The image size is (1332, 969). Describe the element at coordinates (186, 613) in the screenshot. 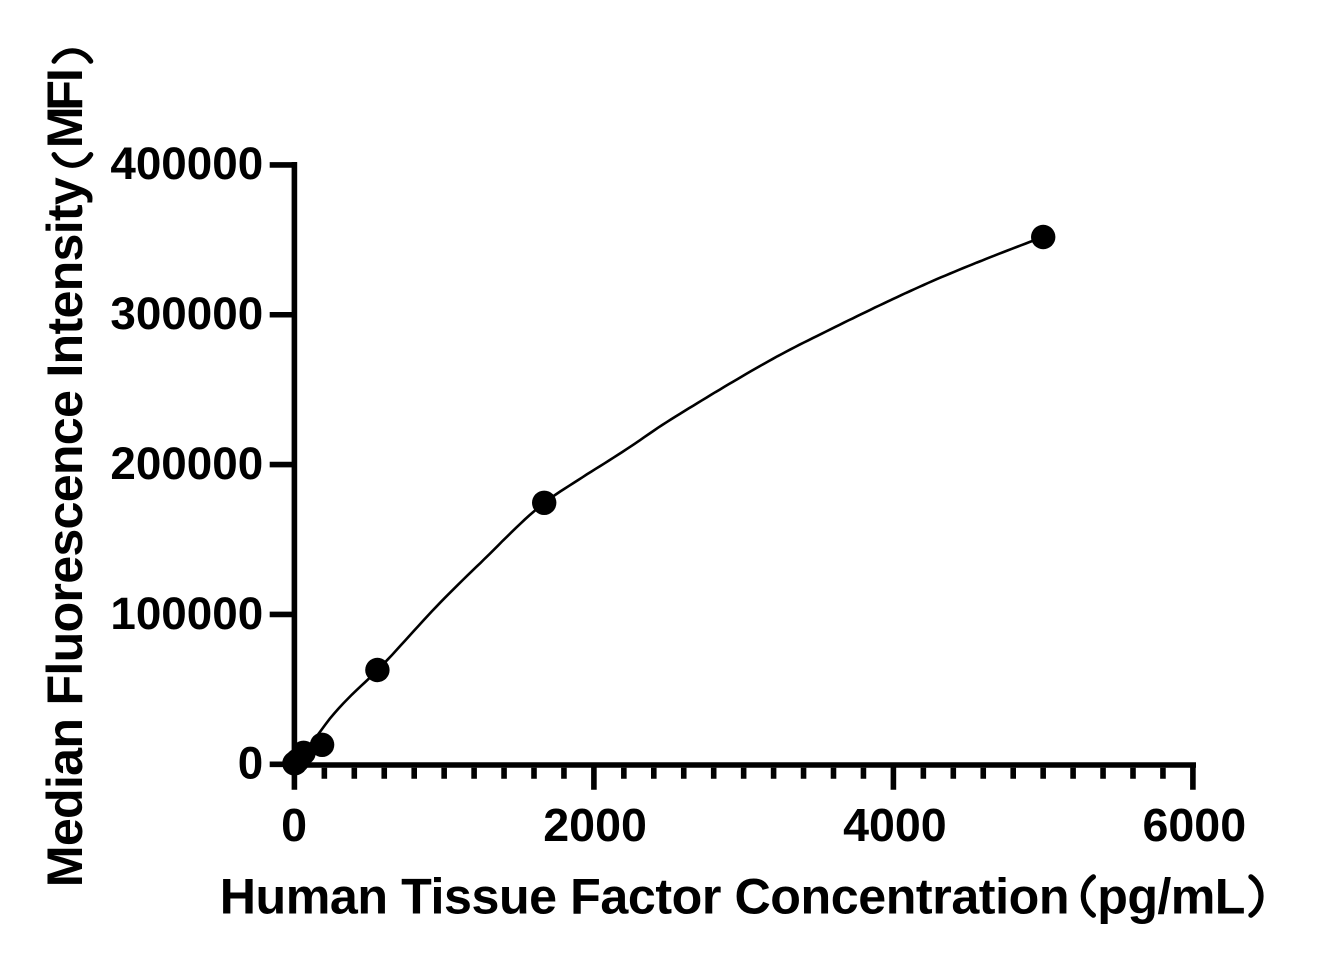

I see `svg-text: 100000` at that location.